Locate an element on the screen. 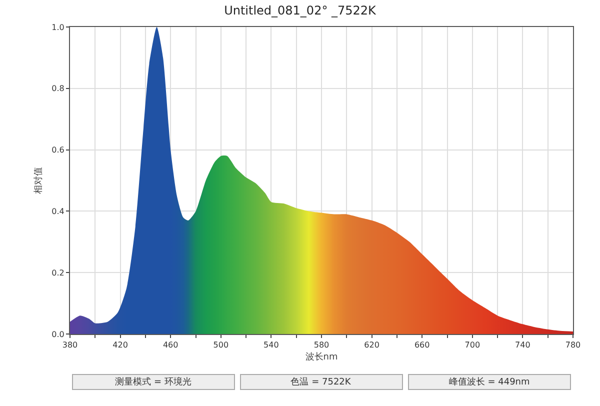 This screenshot has height=406, width=600. x-tick-label: 580 is located at coordinates (322, 345).